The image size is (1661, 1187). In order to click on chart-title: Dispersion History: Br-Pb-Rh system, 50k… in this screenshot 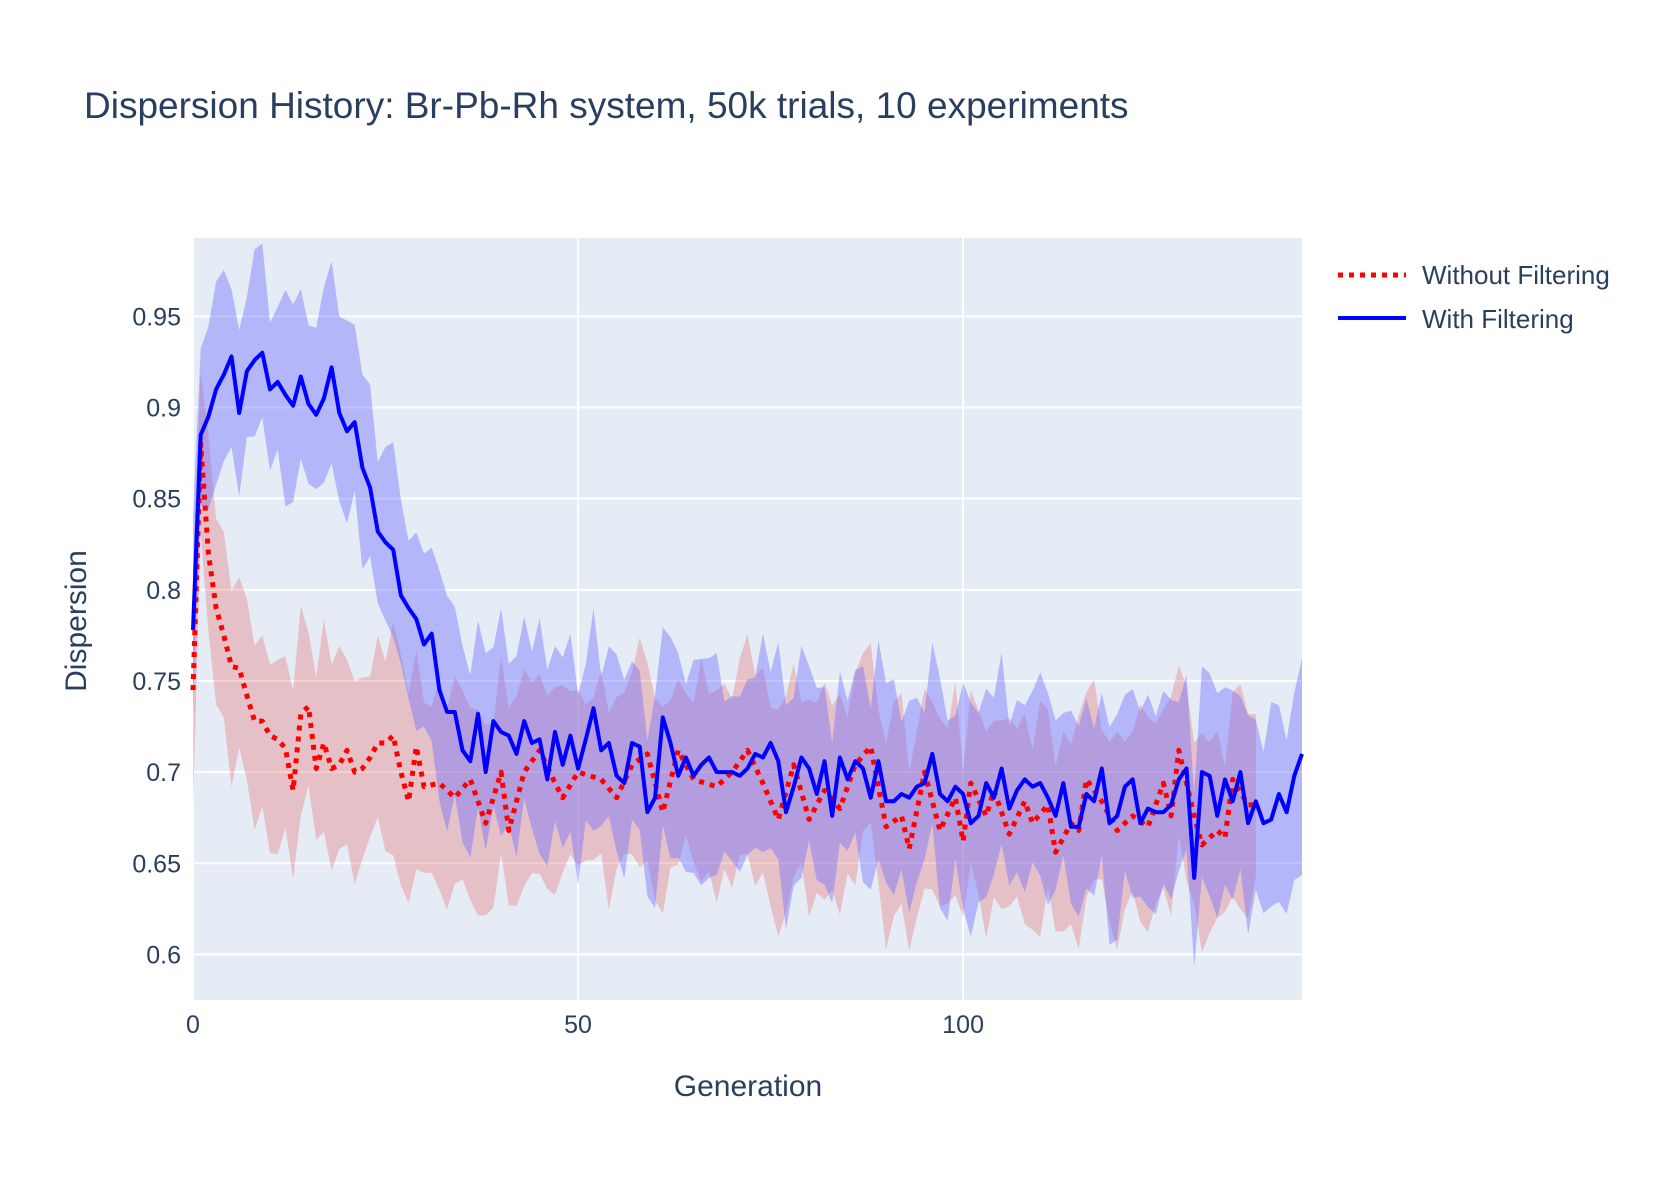, I will do `click(606, 105)`.